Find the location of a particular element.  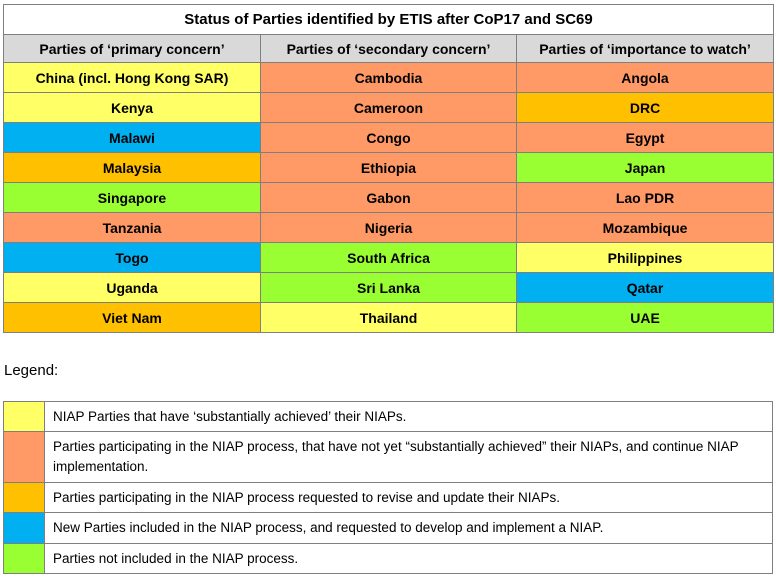

party-cell: Lao PDR is located at coordinates (645, 197).